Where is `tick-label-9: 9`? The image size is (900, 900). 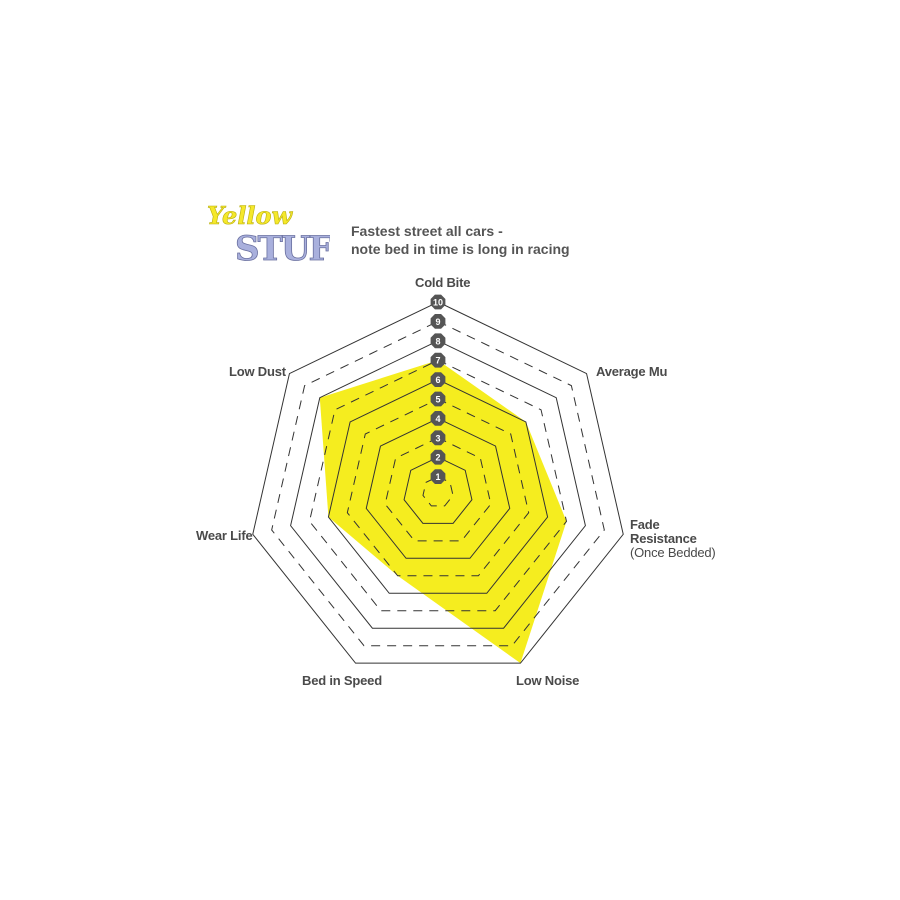 tick-label-9: 9 is located at coordinates (437, 322).